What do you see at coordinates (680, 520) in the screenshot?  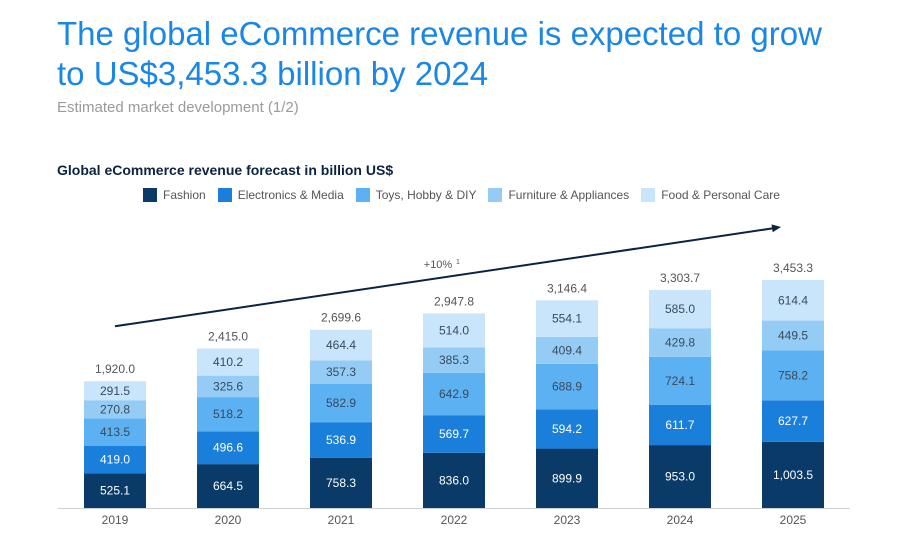 I see `x-tick-label-2024: 2024` at bounding box center [680, 520].